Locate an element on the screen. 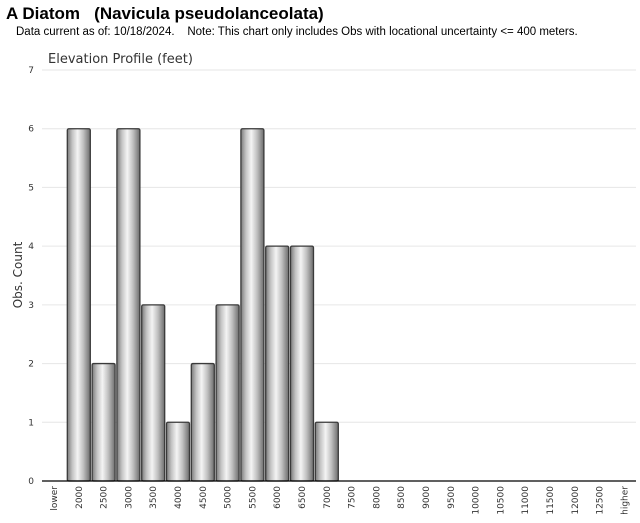  x-tick-label: 11000 is located at coordinates (526, 500).